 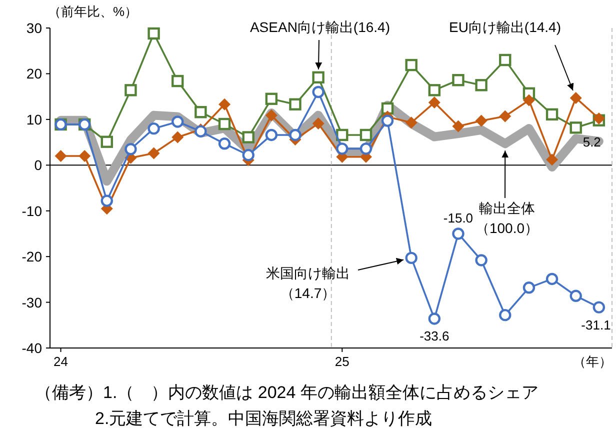 What do you see at coordinates (320, 27) in the screenshot?
I see `text: ASEAN向け輸出(16.4)` at bounding box center [320, 27].